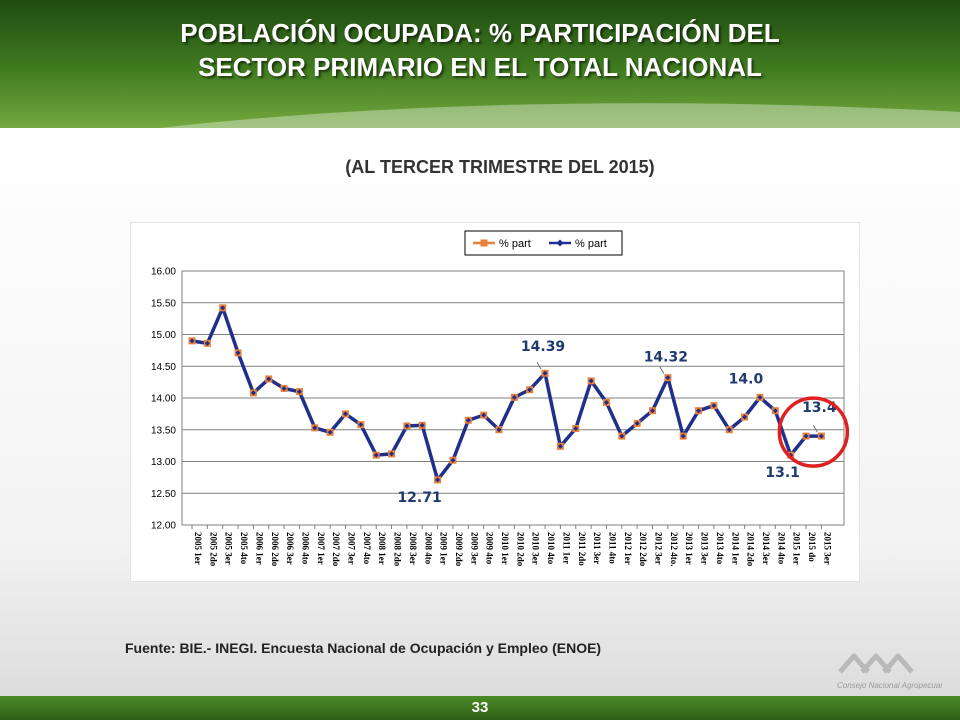  What do you see at coordinates (163, 303) in the screenshot?
I see `y-tick-label: 15.50` at bounding box center [163, 303].